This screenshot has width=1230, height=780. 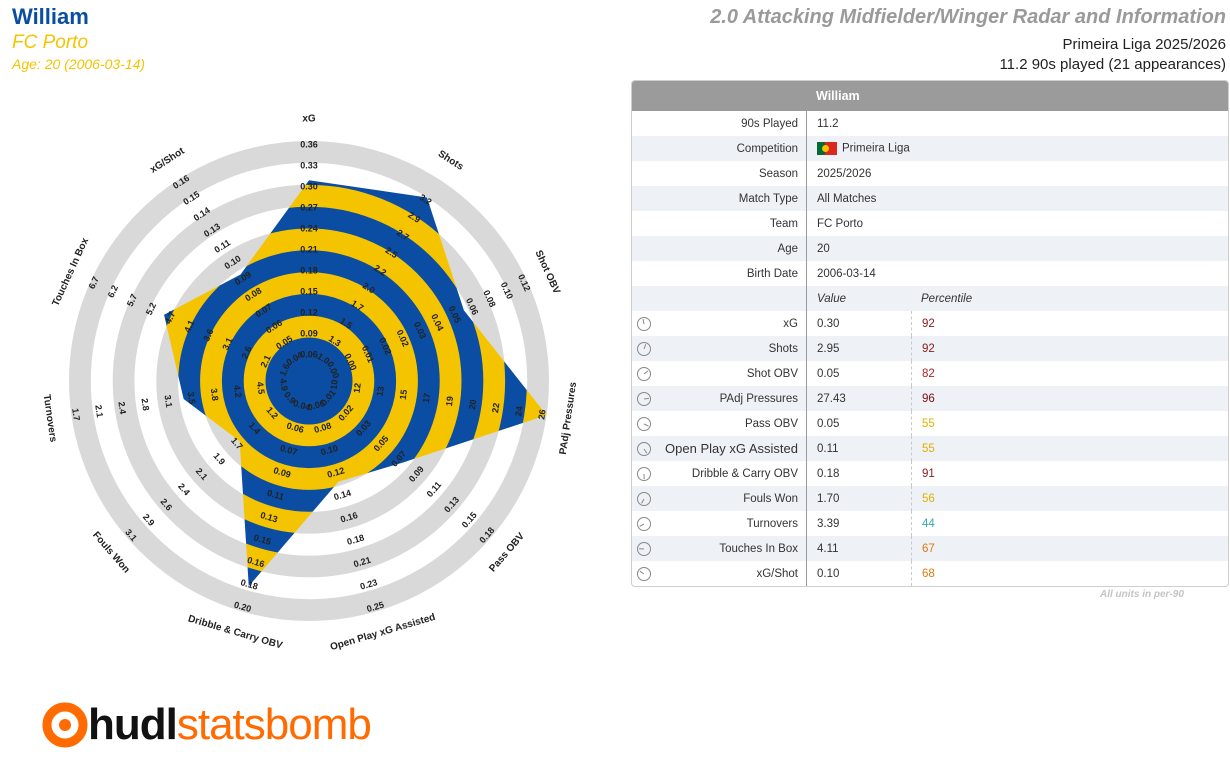 I want to click on metric-row: Turnovers 3.39 44, so click(x=930, y=523).